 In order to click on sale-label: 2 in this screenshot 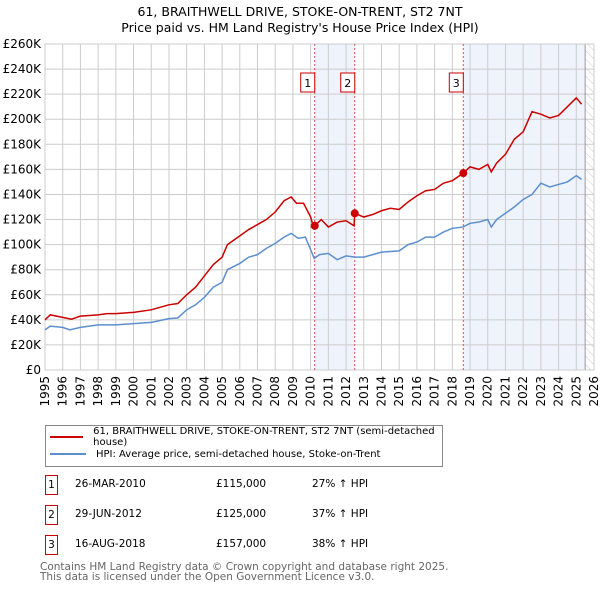, I will do `click(347, 83)`.